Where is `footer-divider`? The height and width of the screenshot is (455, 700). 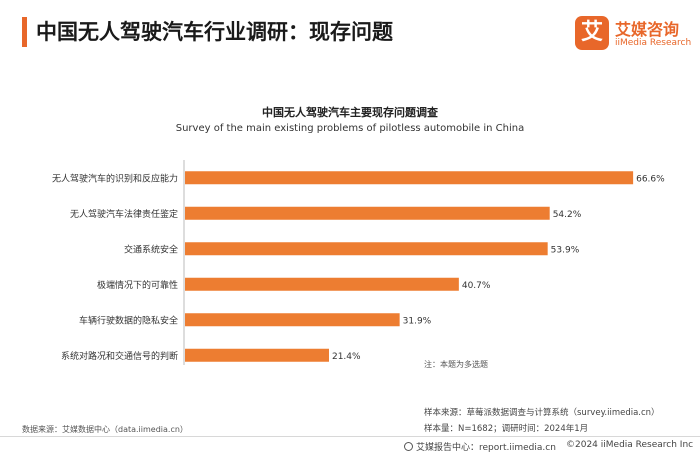
footer-divider is located at coordinates (350, 436).